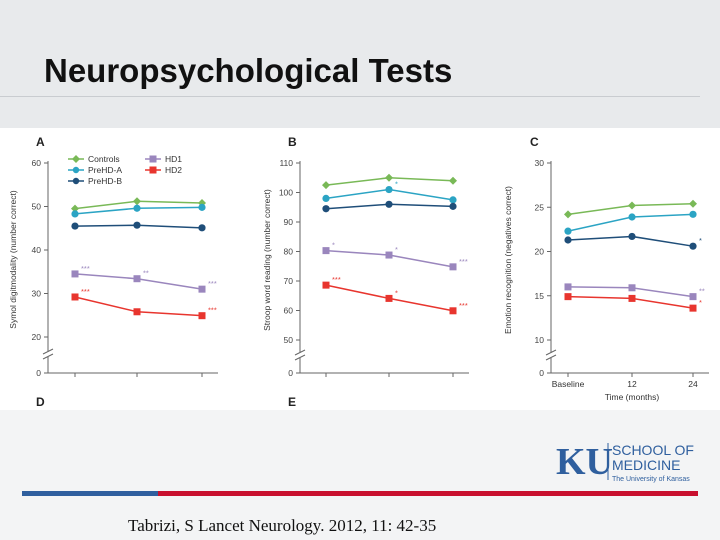 The height and width of the screenshot is (540, 720). Describe the element at coordinates (540, 163) in the screenshot. I see `panel-c-ytick-label: 30` at that location.